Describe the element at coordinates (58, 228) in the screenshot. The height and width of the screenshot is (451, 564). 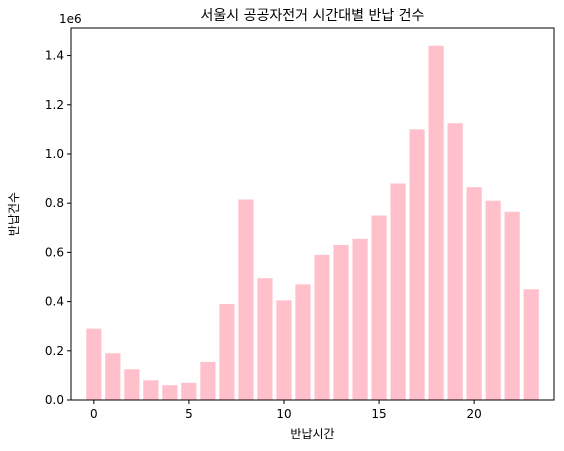
I see `y-axis-ticks: 0.0 0.2 0.4 0.6 0.8 1.0 1.2 1.4` at that location.